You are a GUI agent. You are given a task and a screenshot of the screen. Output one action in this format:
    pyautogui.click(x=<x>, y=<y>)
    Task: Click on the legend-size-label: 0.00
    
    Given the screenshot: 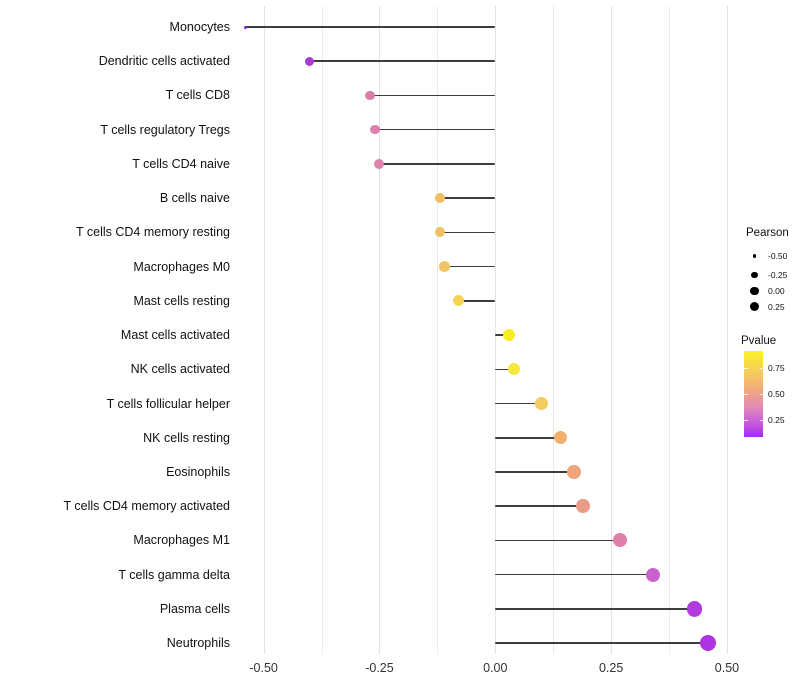 What is the action you would take?
    pyautogui.click(x=776, y=291)
    